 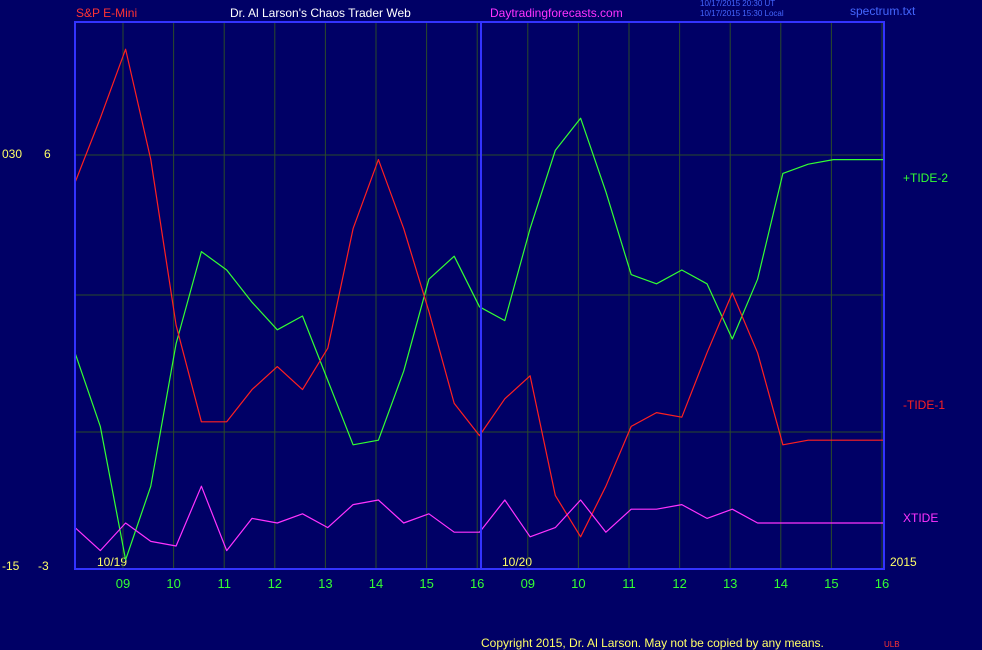 What do you see at coordinates (924, 405) in the screenshot?
I see `tide1-label: -TIDE-1` at bounding box center [924, 405].